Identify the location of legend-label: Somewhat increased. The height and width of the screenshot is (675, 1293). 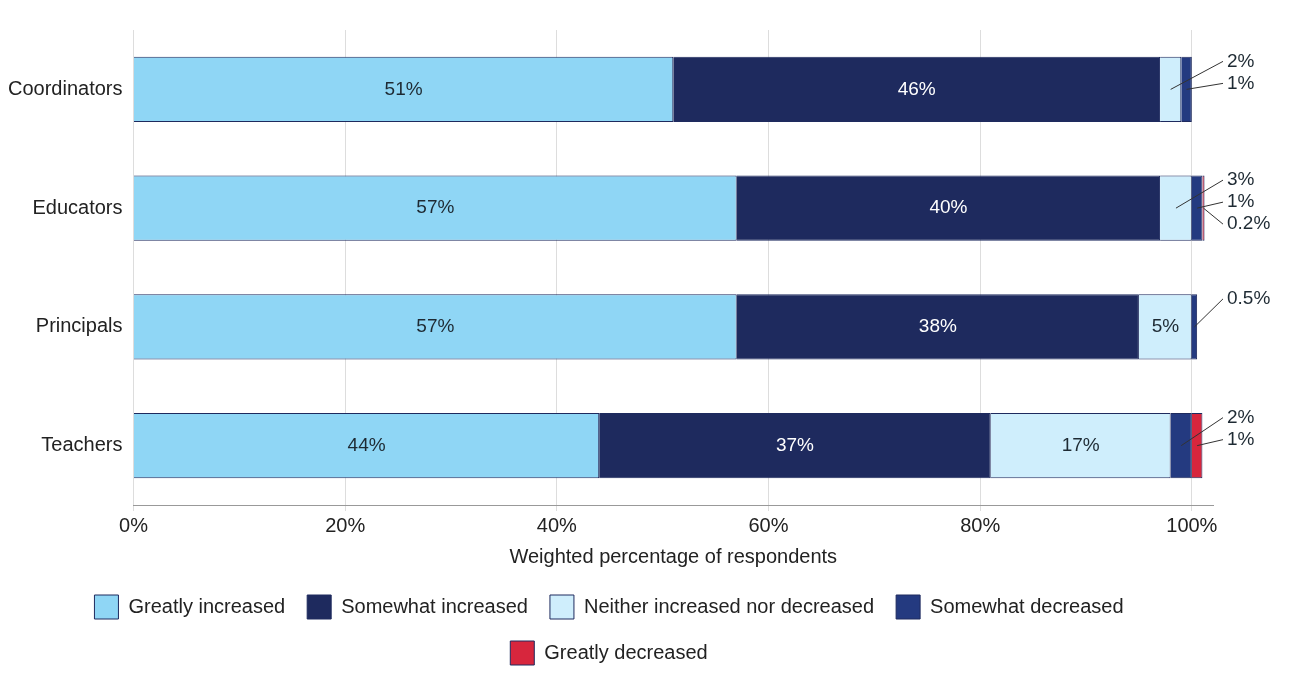
(434, 605).